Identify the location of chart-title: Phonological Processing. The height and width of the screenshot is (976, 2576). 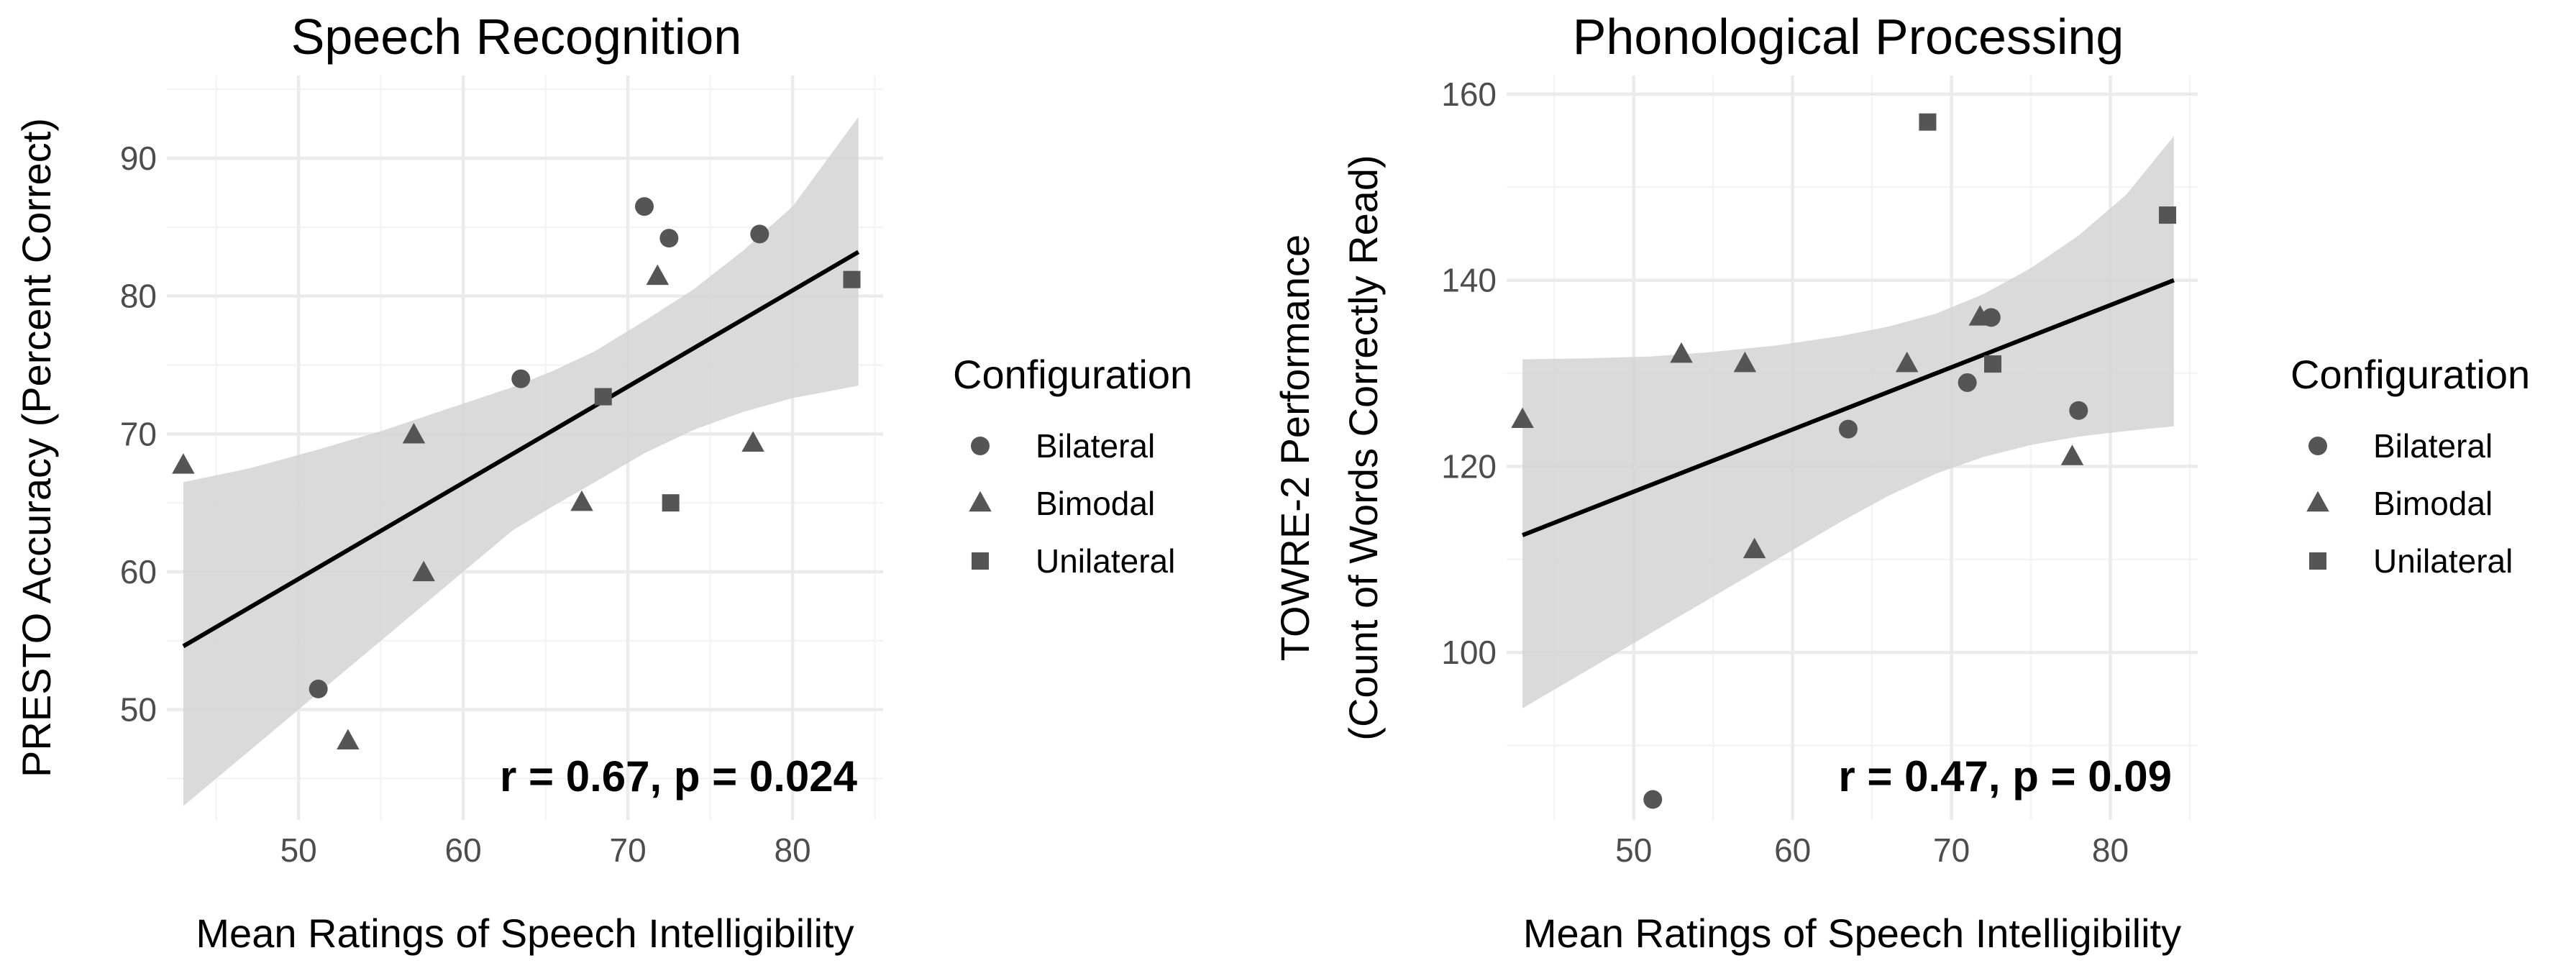
(1848, 37).